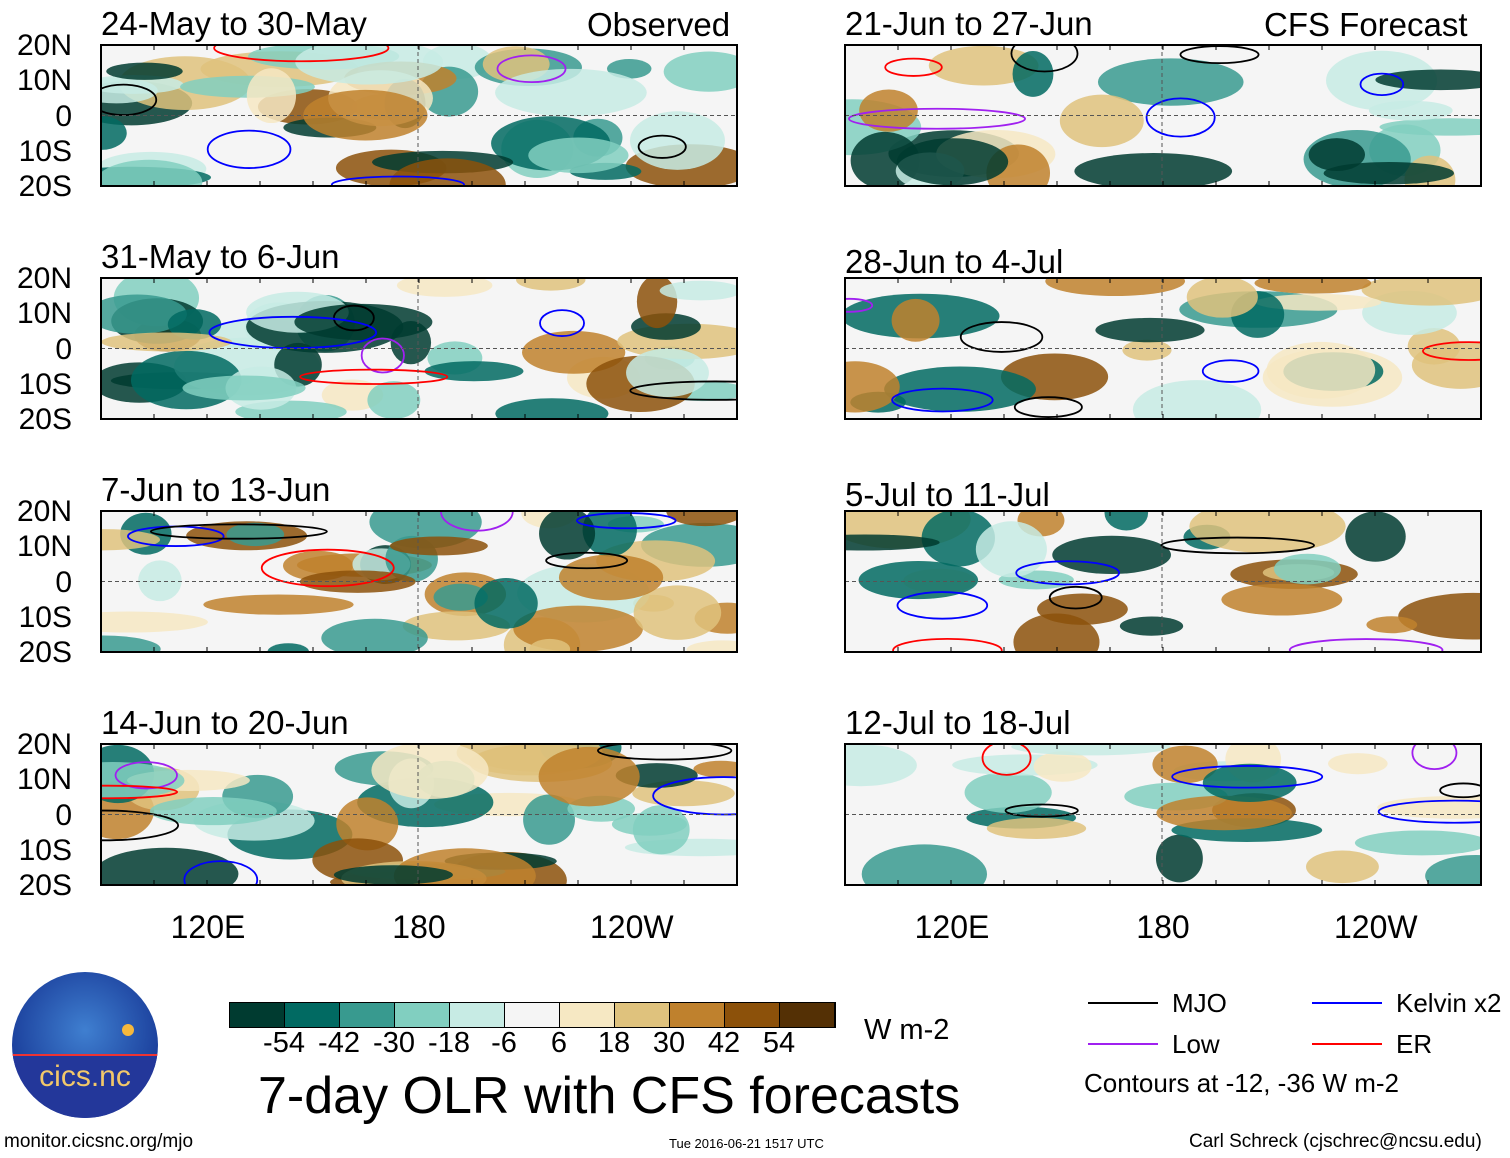  What do you see at coordinates (954, 261) in the screenshot?
I see `panel-title: 28-Jun to 4-Jul` at bounding box center [954, 261].